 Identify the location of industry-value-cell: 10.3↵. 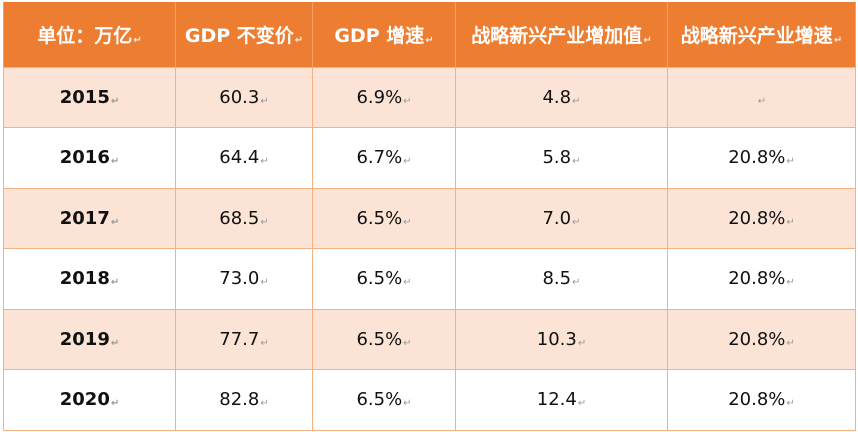
(561, 339).